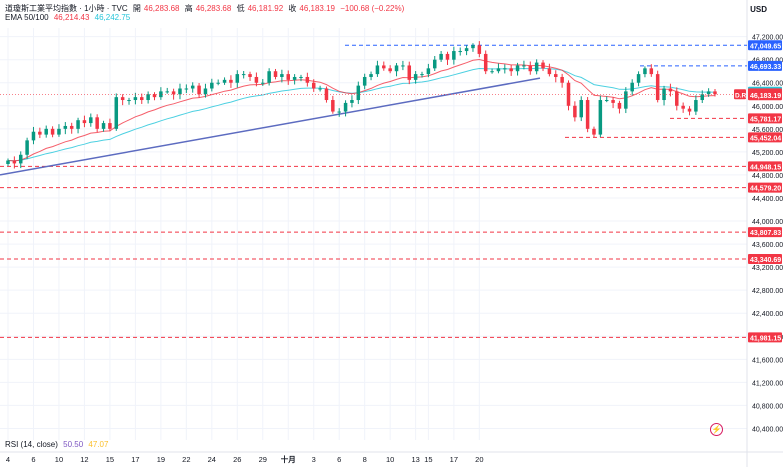 The height and width of the screenshot is (467, 783). I want to click on price-tick-label: 46,400.00, so click(767, 84).